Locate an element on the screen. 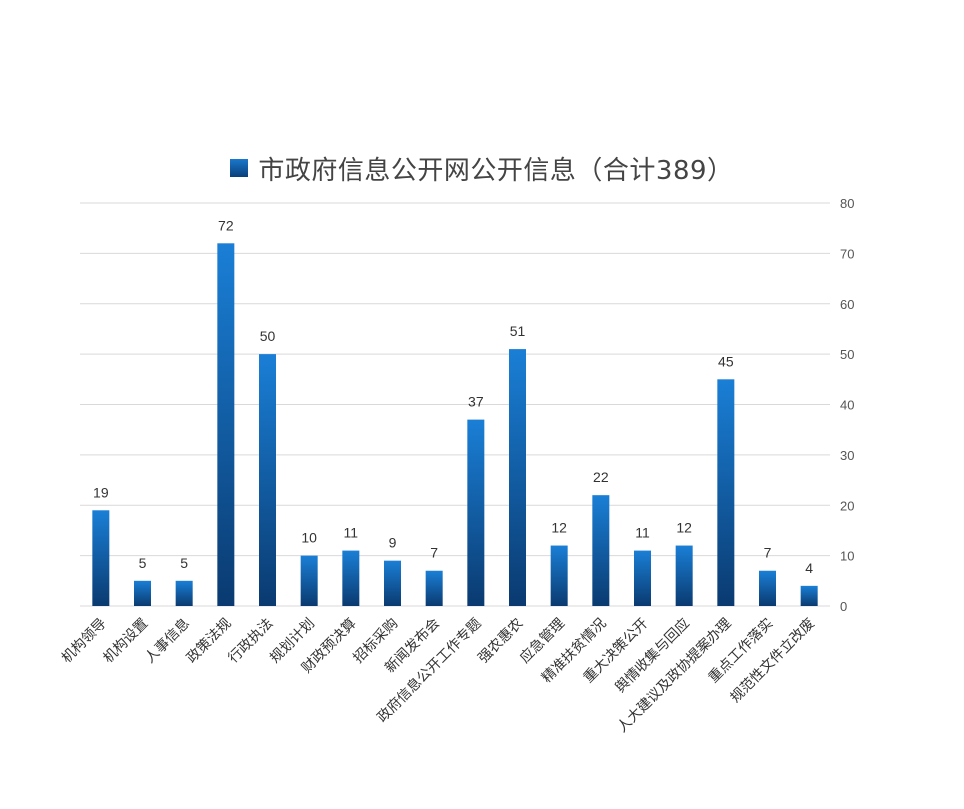 This screenshot has width=964, height=809. x-category-label: 政策法规 is located at coordinates (209, 641).